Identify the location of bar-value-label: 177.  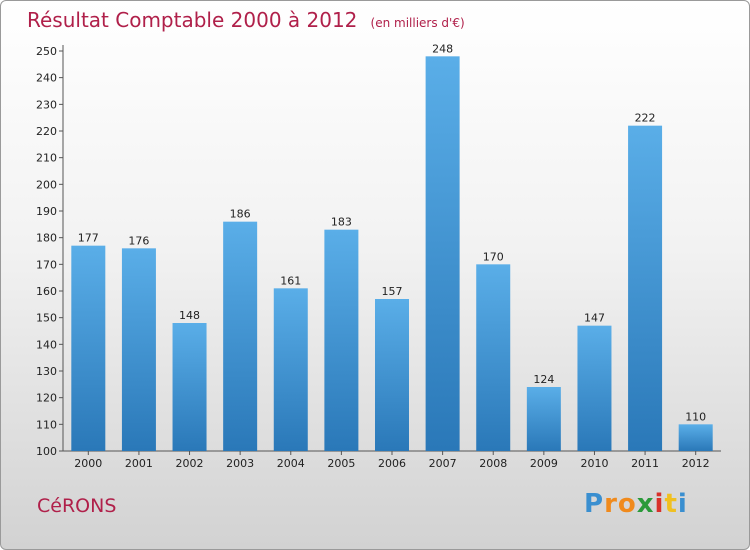
(88, 238).